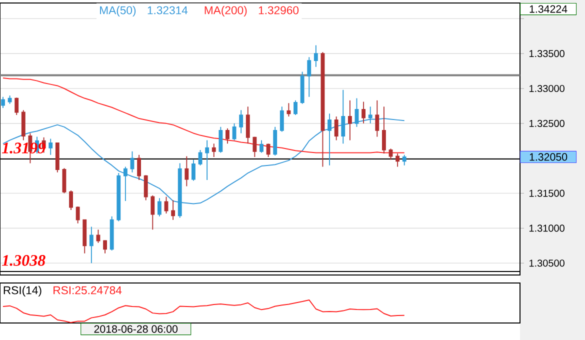 This screenshot has height=340, width=585. What do you see at coordinates (546, 263) in the screenshot?
I see `y-tick-label: 1.30500` at bounding box center [546, 263].